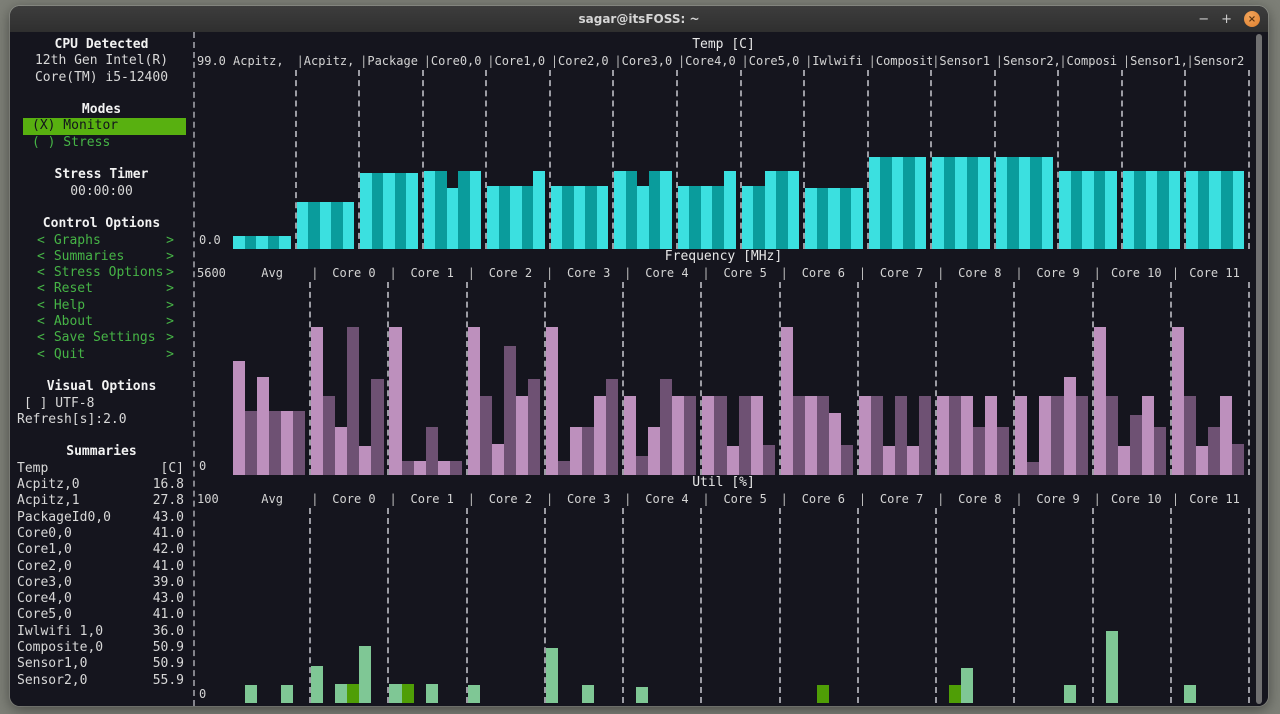 Image resolution: width=1280 pixels, height=714 pixels. Describe the element at coordinates (101, 257) in the screenshot. I see `menu-item-summaries: < Summaries >` at that location.